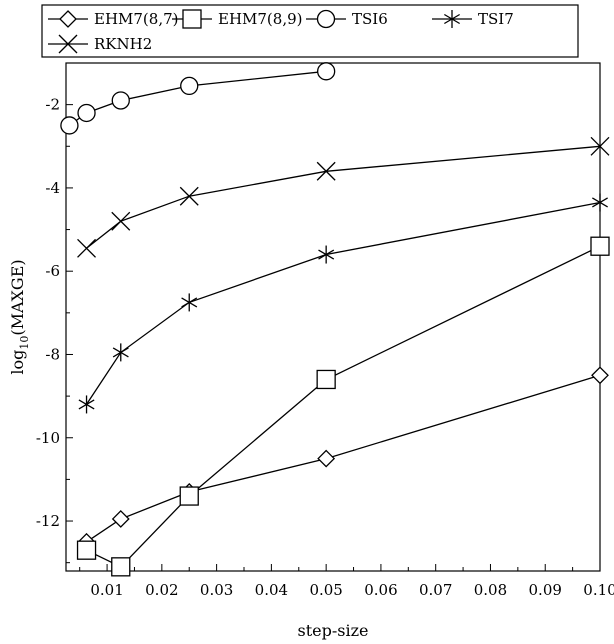 The height and width of the screenshot is (644, 614). Describe the element at coordinates (281, 31) in the screenshot. I see `legend: EHM7(8,7) EHM7(8,9) TSI6 TSI7 RKNH2` at that location.